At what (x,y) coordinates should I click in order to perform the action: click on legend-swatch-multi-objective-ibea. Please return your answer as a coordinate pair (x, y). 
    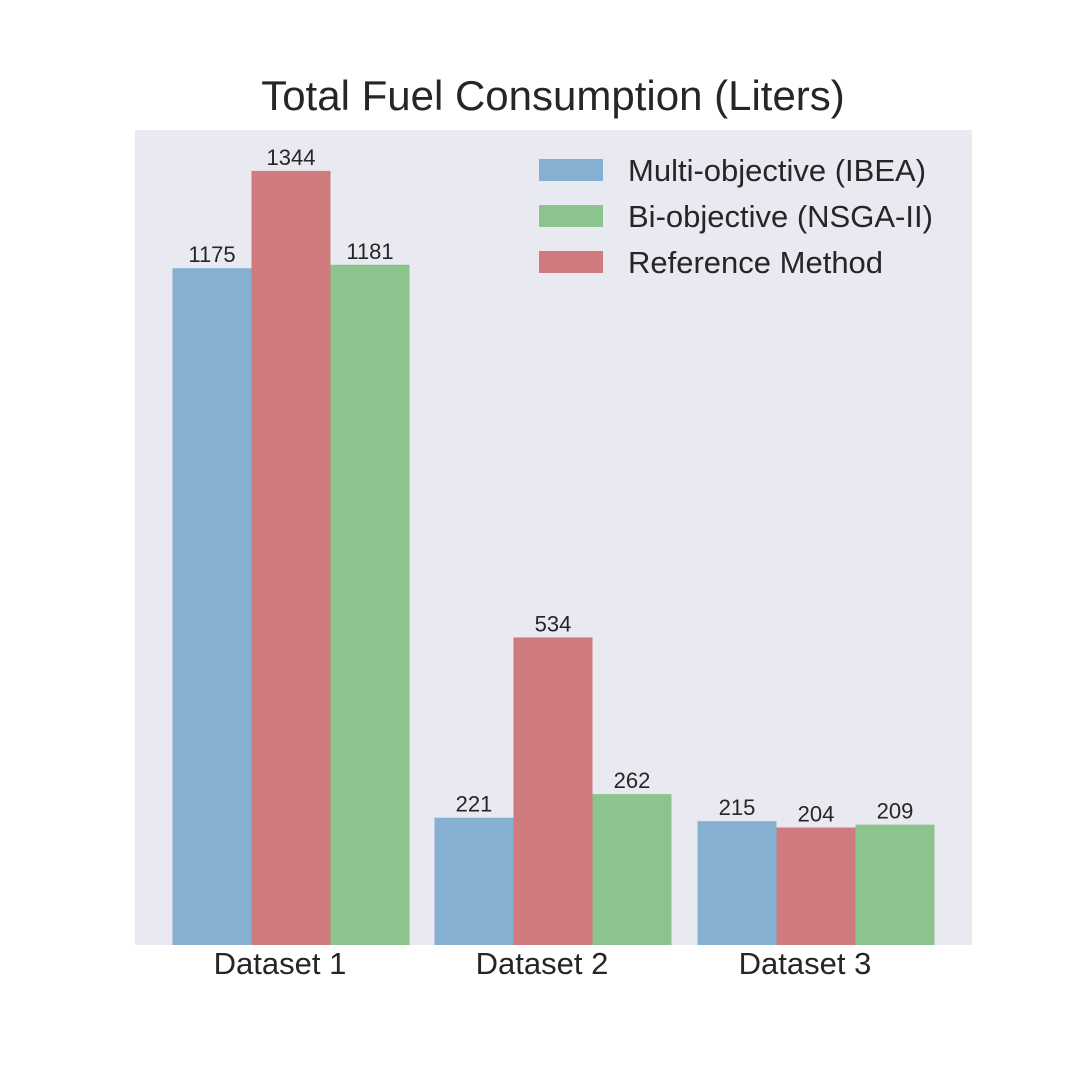
    Looking at the image, I should click on (571, 170).